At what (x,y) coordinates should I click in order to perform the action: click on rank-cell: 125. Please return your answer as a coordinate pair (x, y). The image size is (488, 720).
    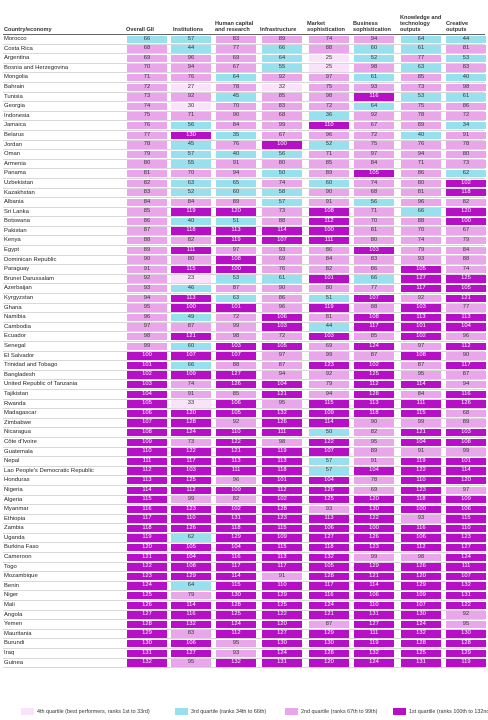
    Looking at the image, I should click on (329, 500).